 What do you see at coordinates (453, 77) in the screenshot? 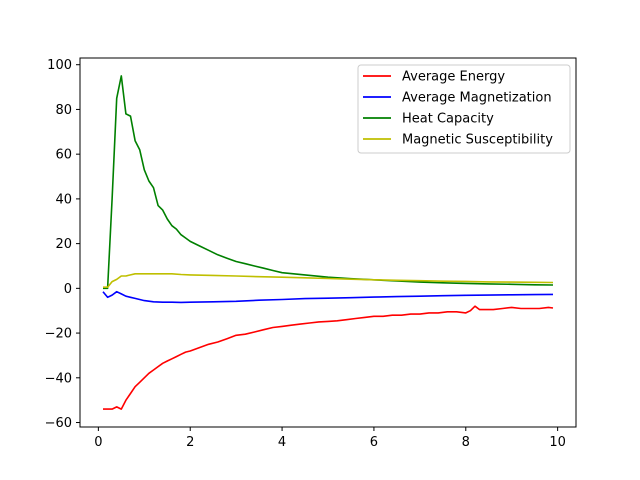
I see `legend-label-0: Average Energy` at bounding box center [453, 77].